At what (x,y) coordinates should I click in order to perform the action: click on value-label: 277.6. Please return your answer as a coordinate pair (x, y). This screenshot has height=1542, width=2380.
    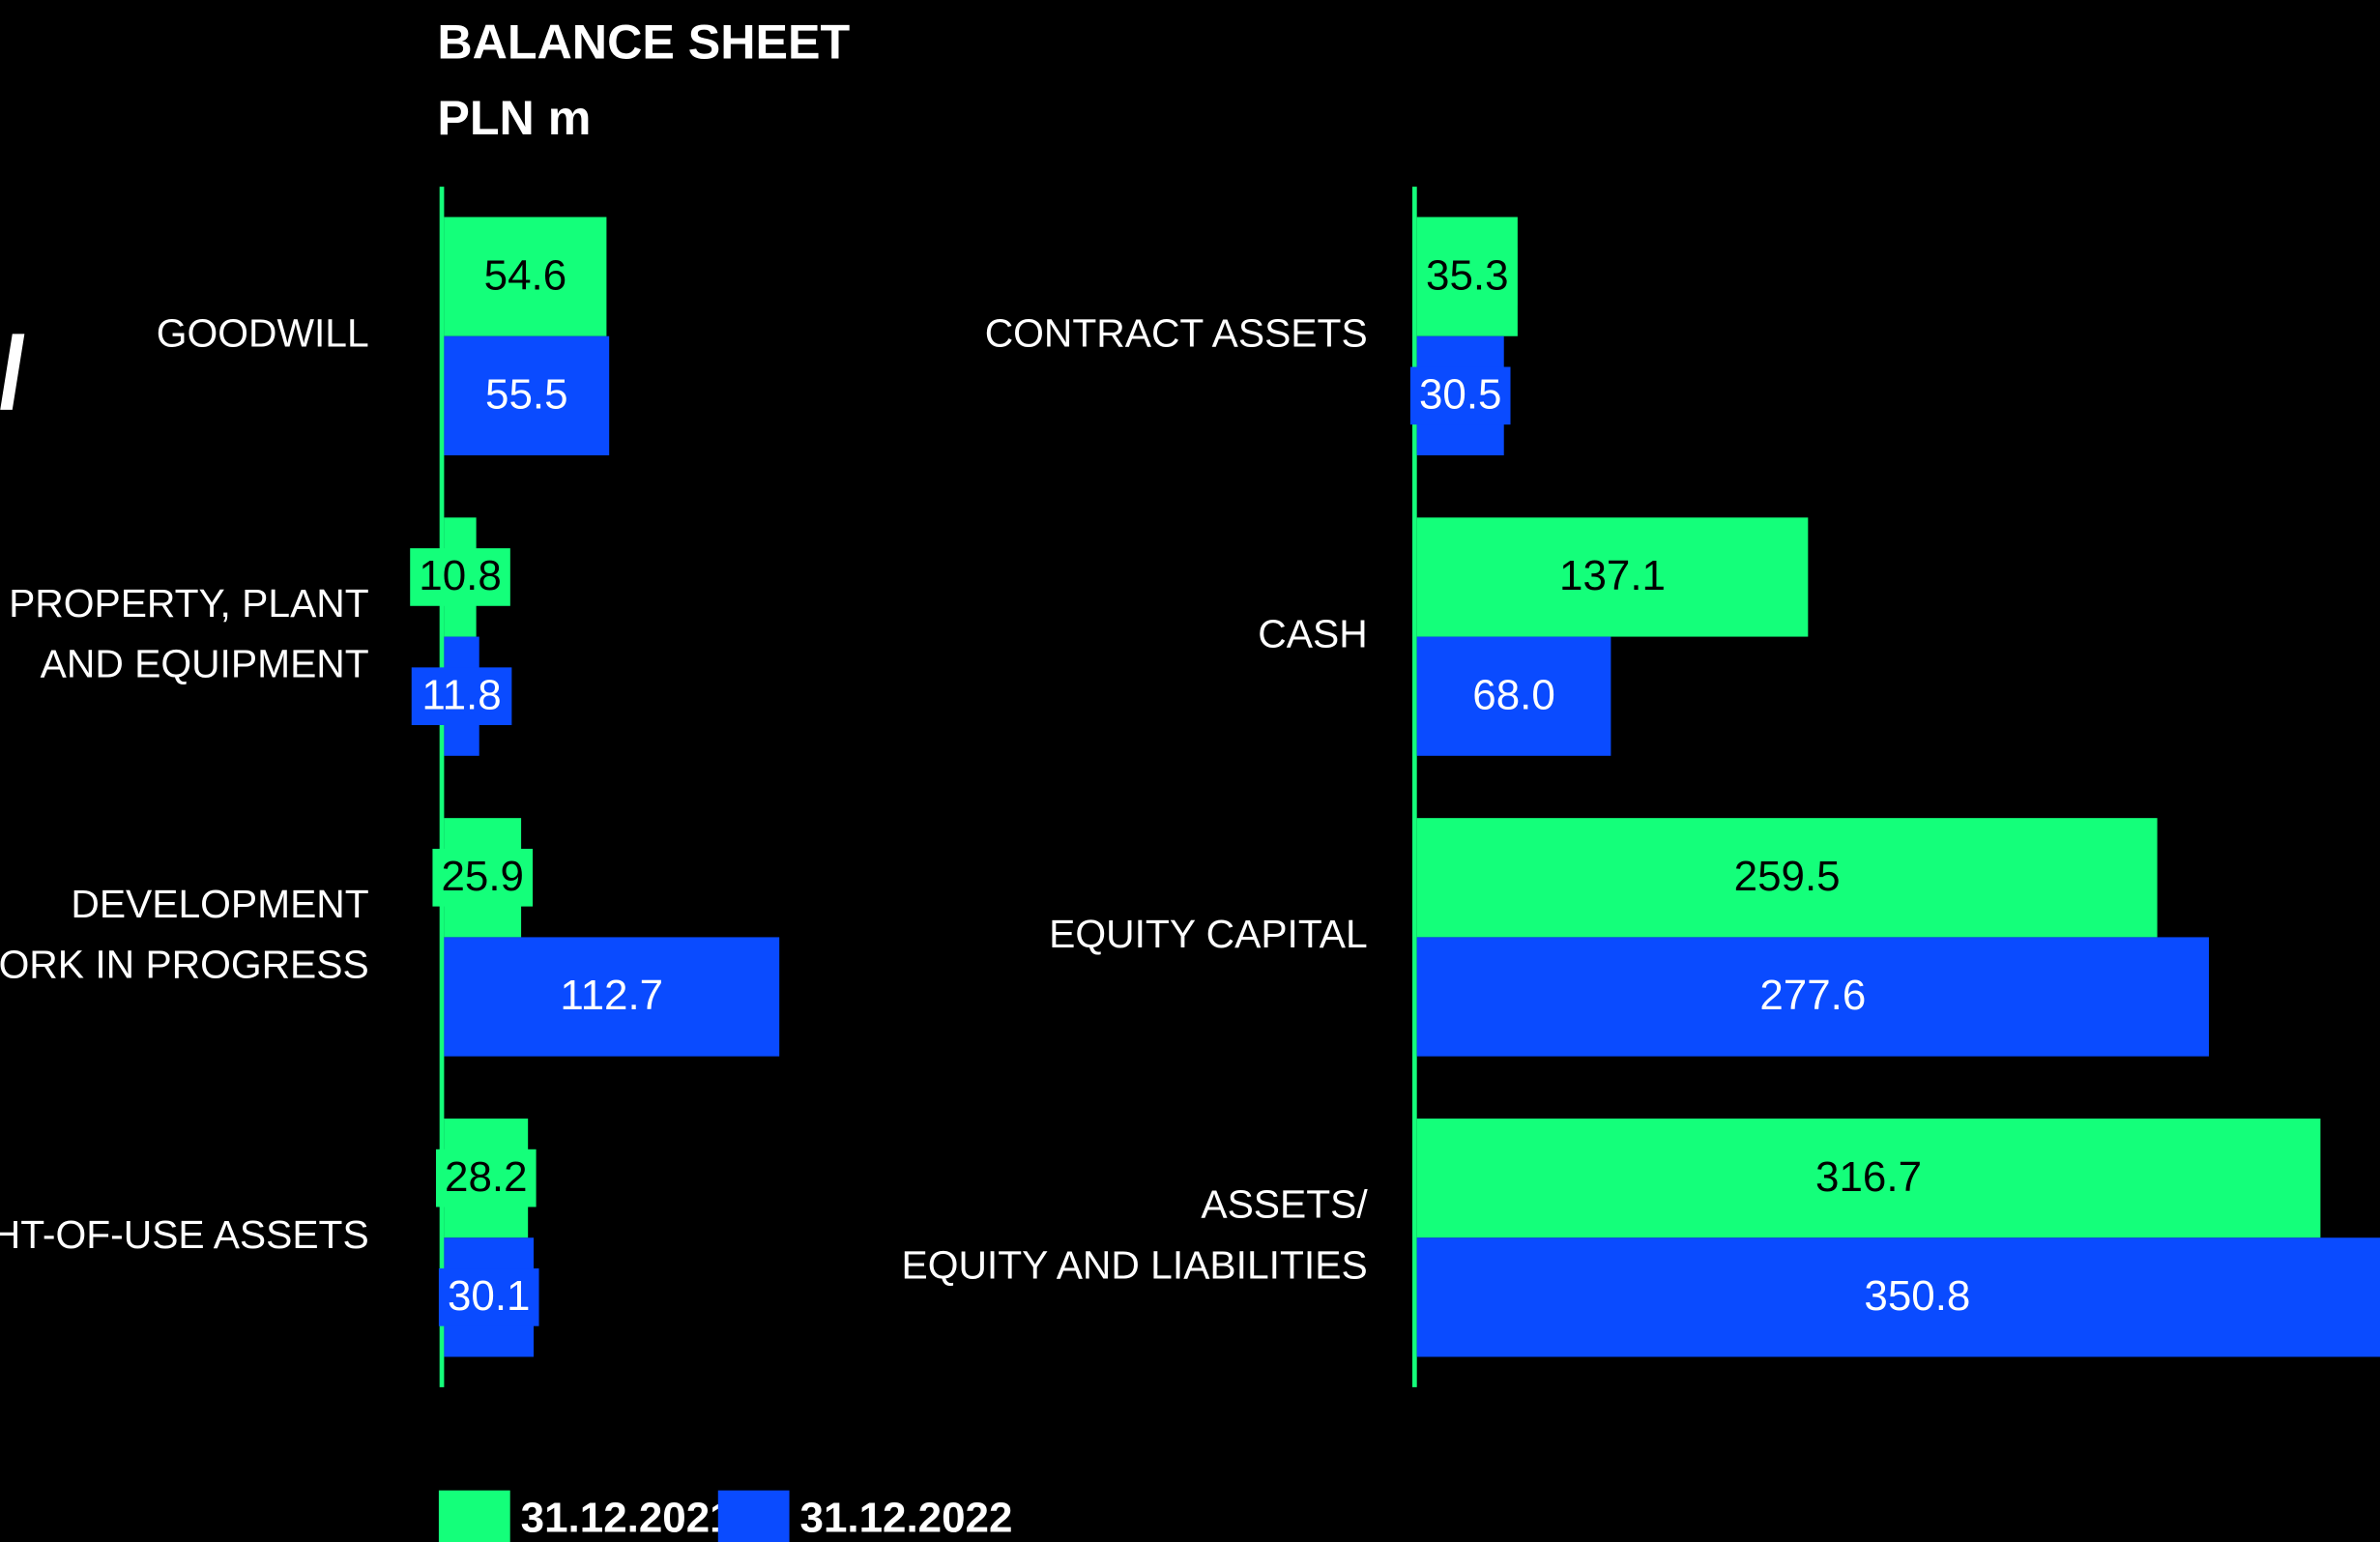
    Looking at the image, I should click on (1813, 996).